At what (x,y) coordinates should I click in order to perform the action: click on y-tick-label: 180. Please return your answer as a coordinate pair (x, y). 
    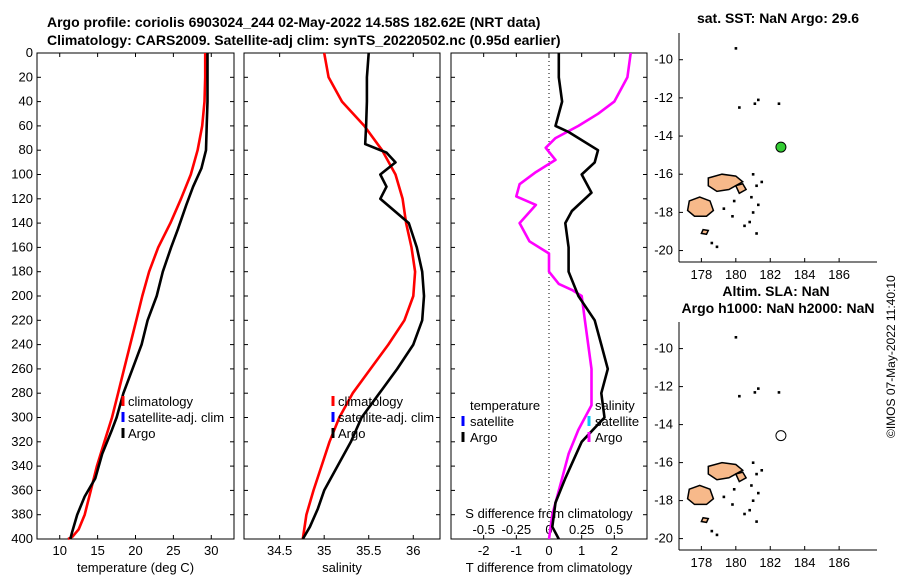
    Looking at the image, I should click on (22, 271).